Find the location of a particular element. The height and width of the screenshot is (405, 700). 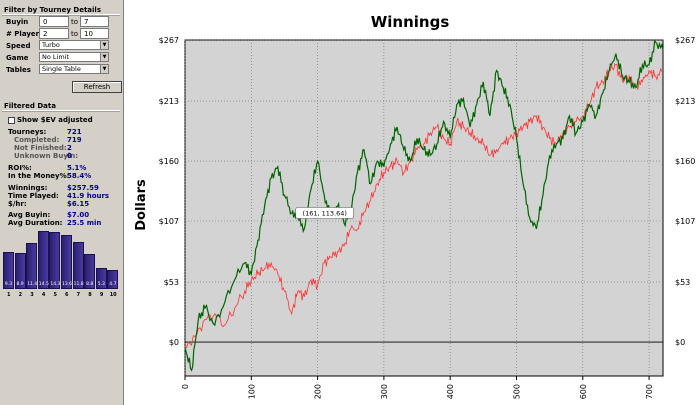

histogram-bar: 14.3 is located at coordinates (55, 260).